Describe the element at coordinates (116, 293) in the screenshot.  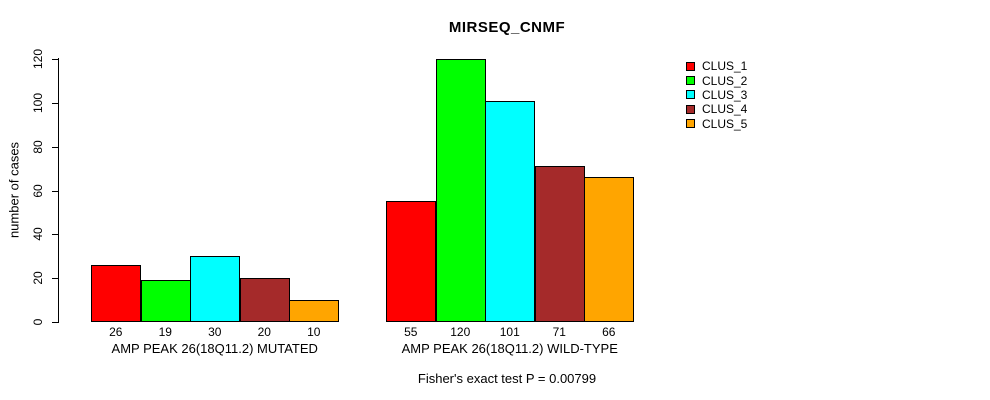
I see `bar-clus_1-group1` at that location.